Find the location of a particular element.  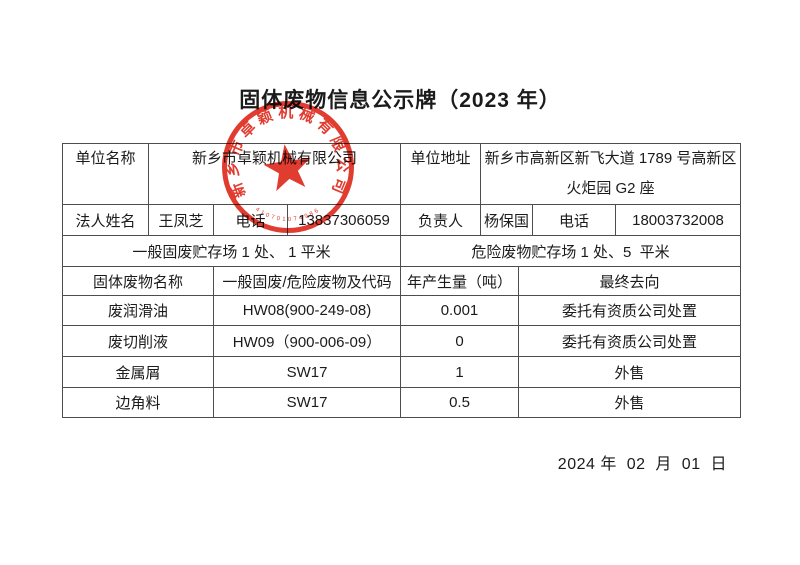

waste-amount: 0.001 is located at coordinates (459, 310).